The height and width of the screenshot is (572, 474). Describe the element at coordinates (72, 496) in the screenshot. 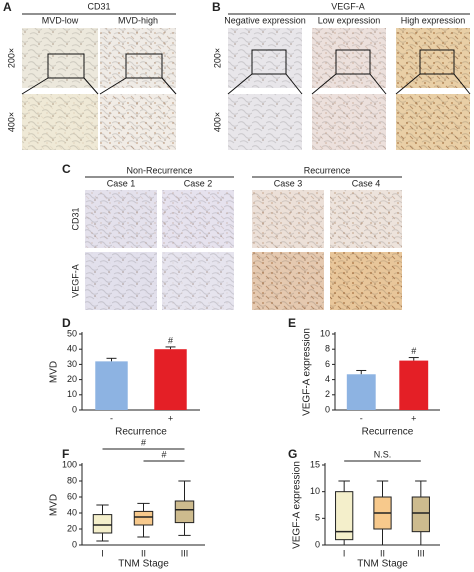

I see `y-tick-label: 60` at that location.